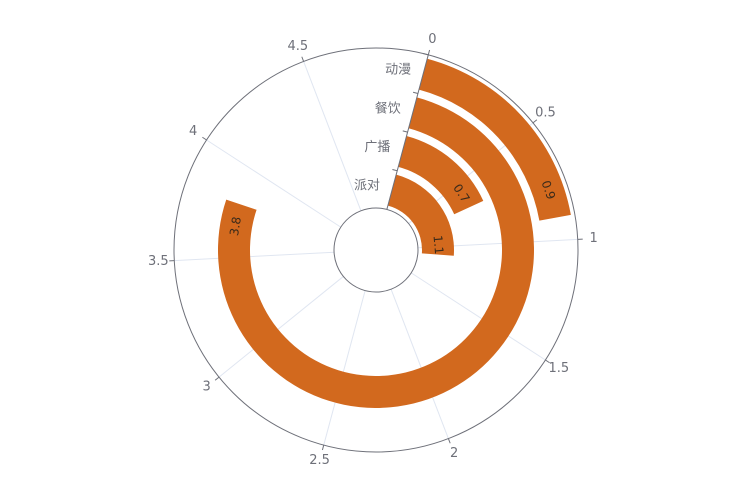  Describe the element at coordinates (377, 147) in the screenshot. I see `category-label: 广播` at that location.